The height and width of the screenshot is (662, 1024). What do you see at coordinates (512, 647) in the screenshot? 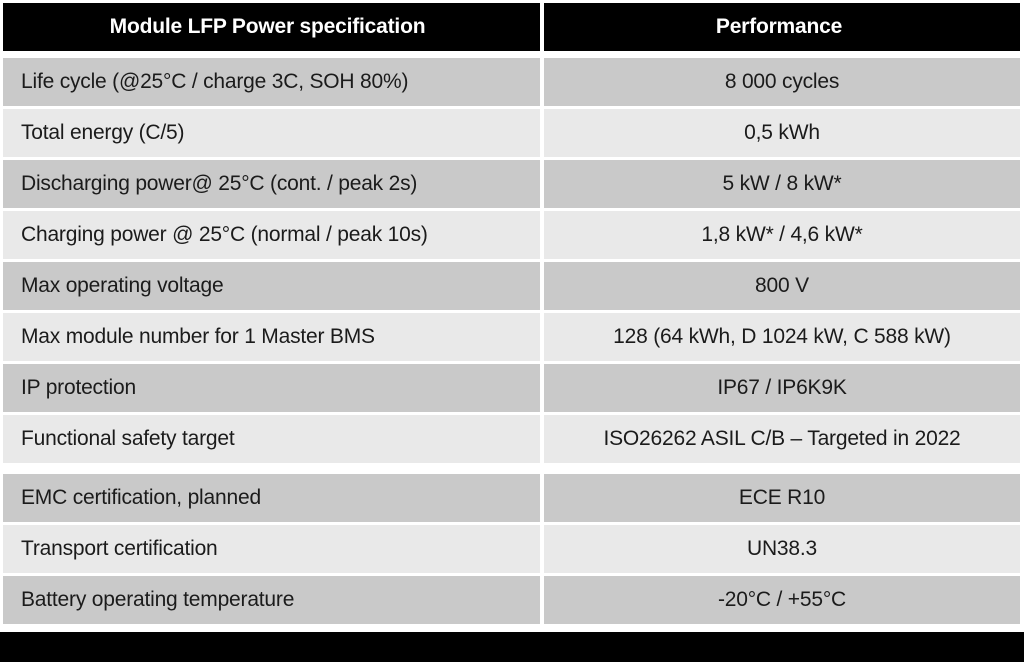
I see `footer-bar` at bounding box center [512, 647].